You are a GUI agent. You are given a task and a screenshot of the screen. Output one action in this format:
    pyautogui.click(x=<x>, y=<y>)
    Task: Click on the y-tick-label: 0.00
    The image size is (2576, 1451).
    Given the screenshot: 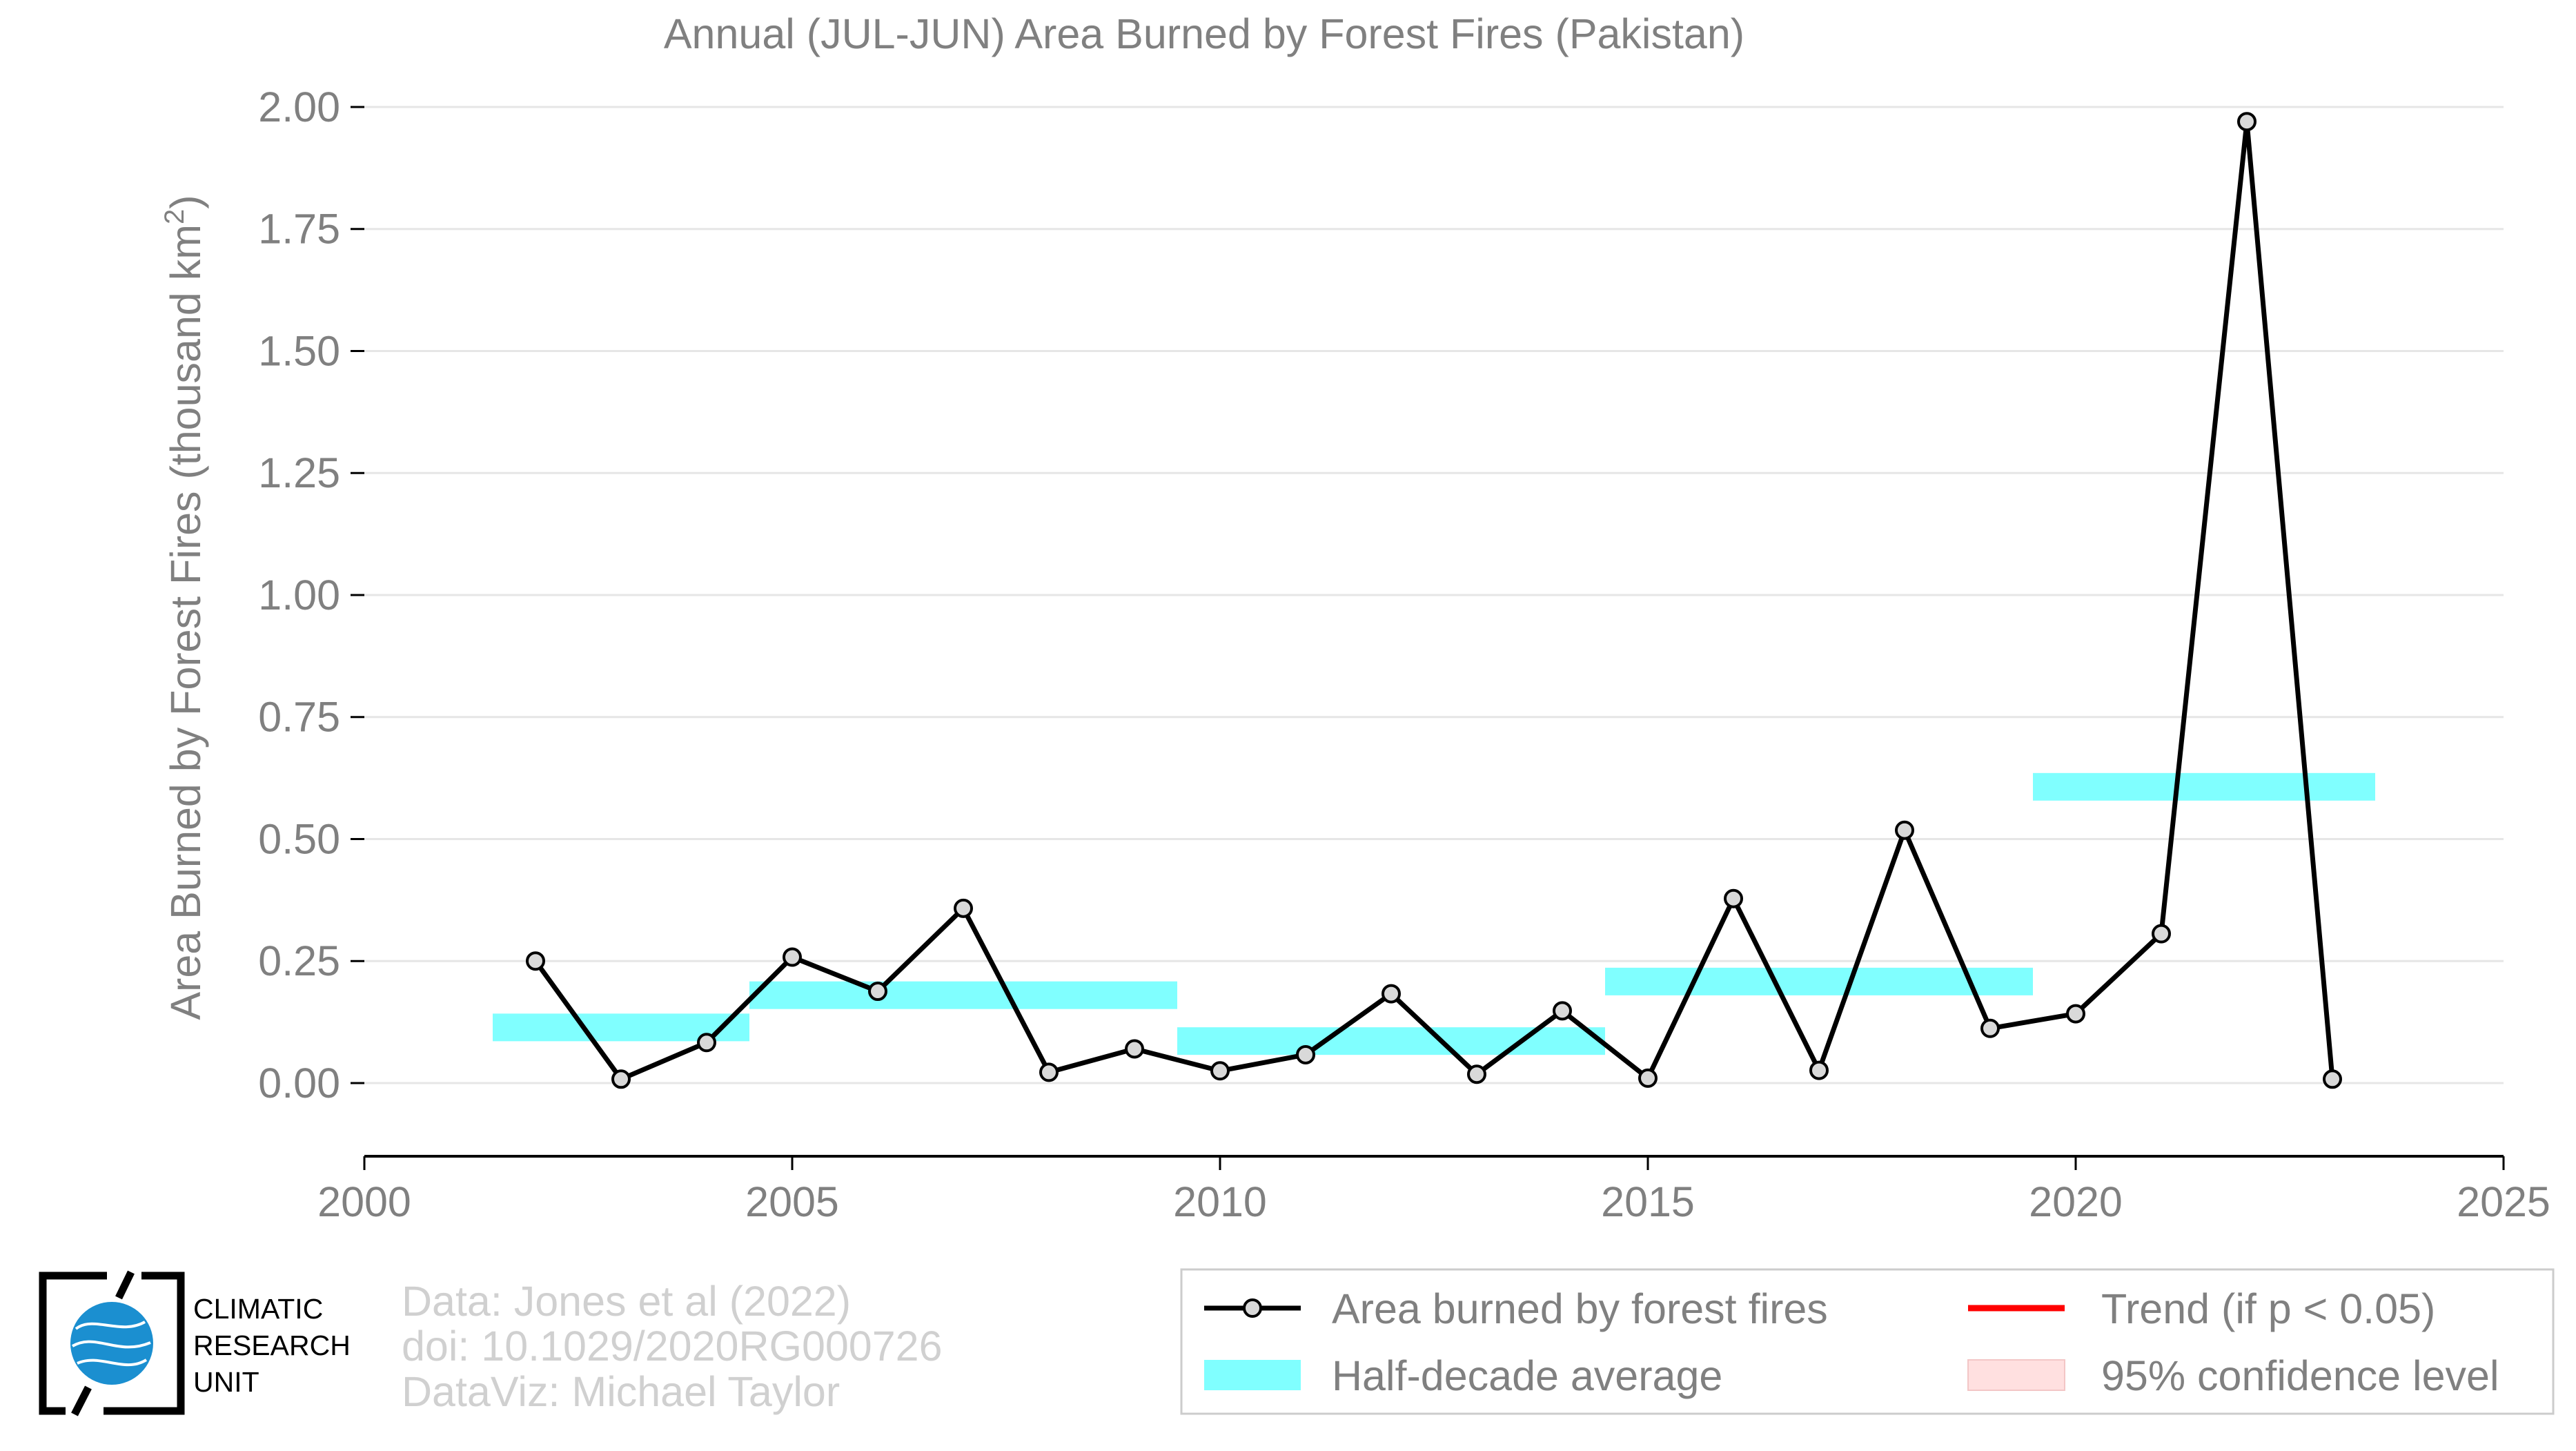 What is the action you would take?
    pyautogui.click(x=299, y=1083)
    